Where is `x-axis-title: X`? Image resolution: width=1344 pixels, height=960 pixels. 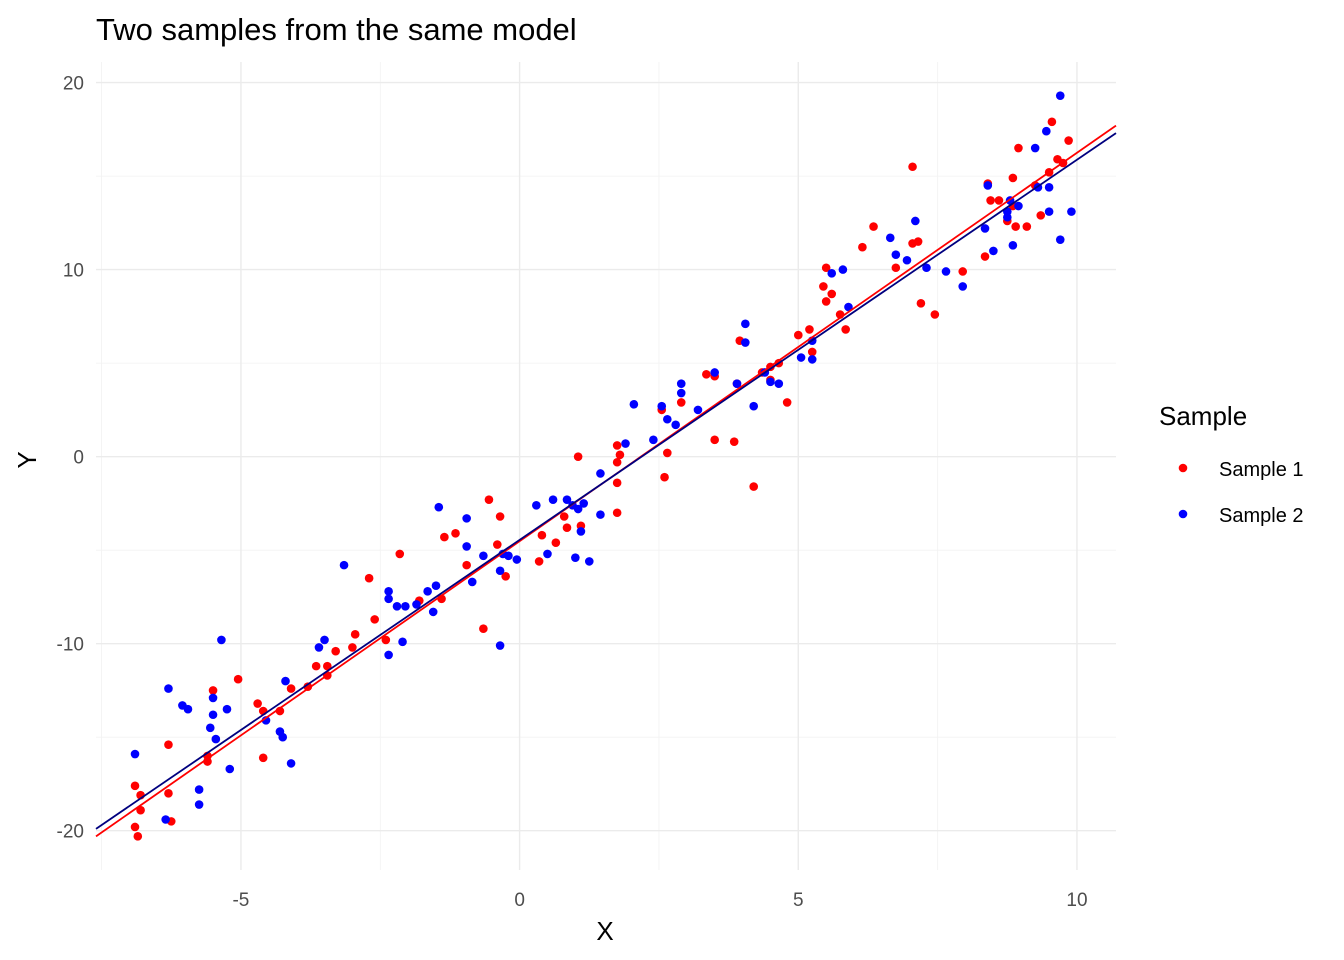
x-axis-title: X is located at coordinates (604, 931).